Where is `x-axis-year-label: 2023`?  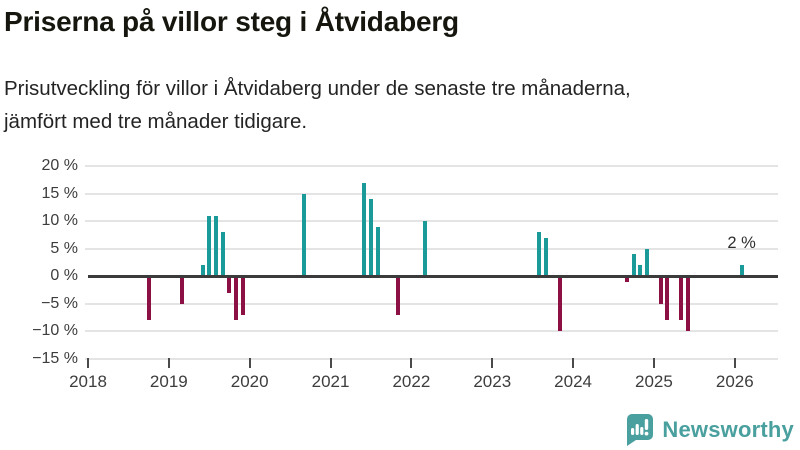 x-axis-year-label: 2023 is located at coordinates (492, 381).